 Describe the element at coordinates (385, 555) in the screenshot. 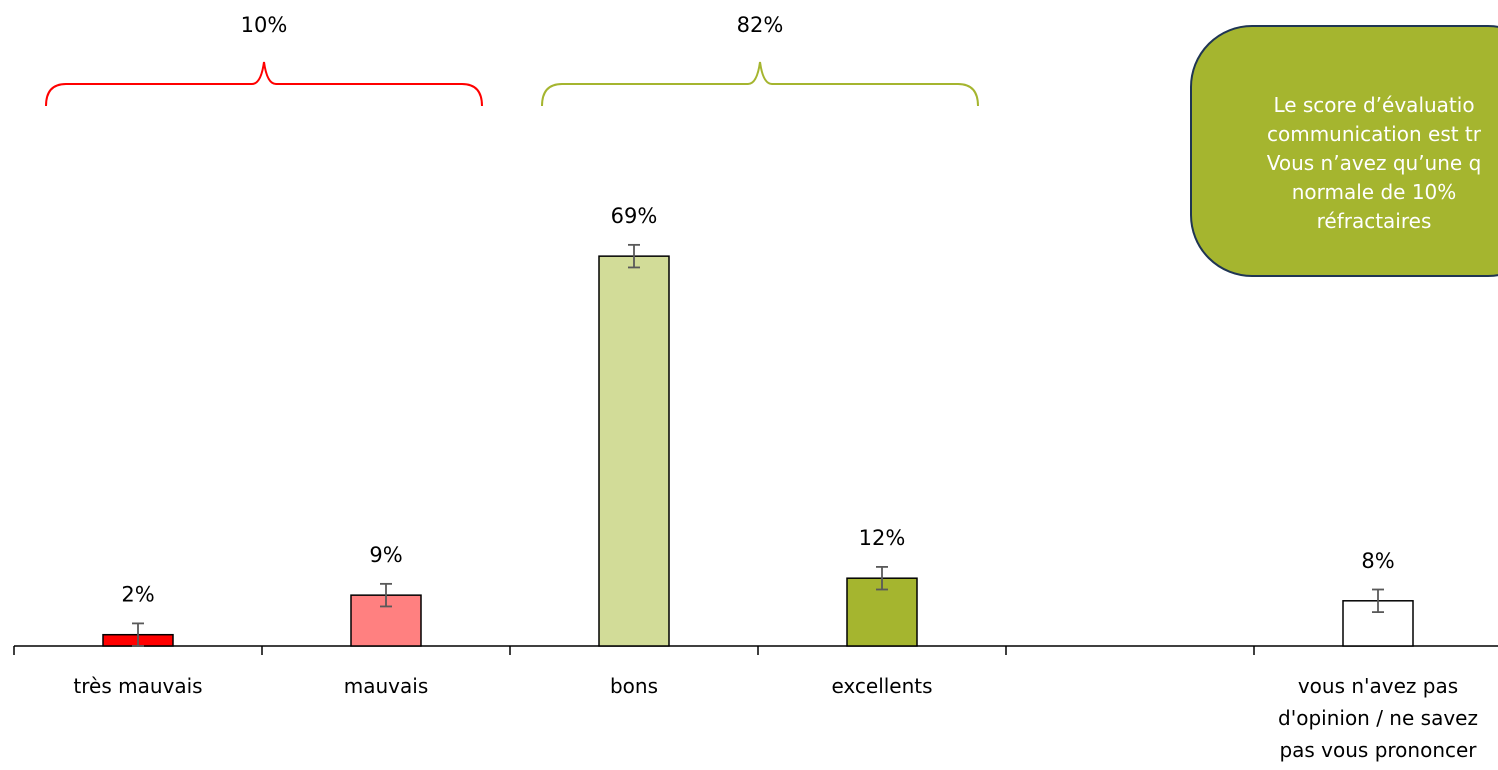

I see `data-label: 9%` at that location.